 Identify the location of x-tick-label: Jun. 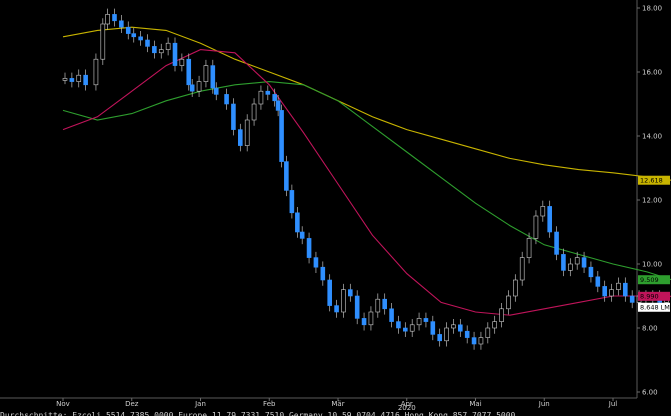
(544, 404).